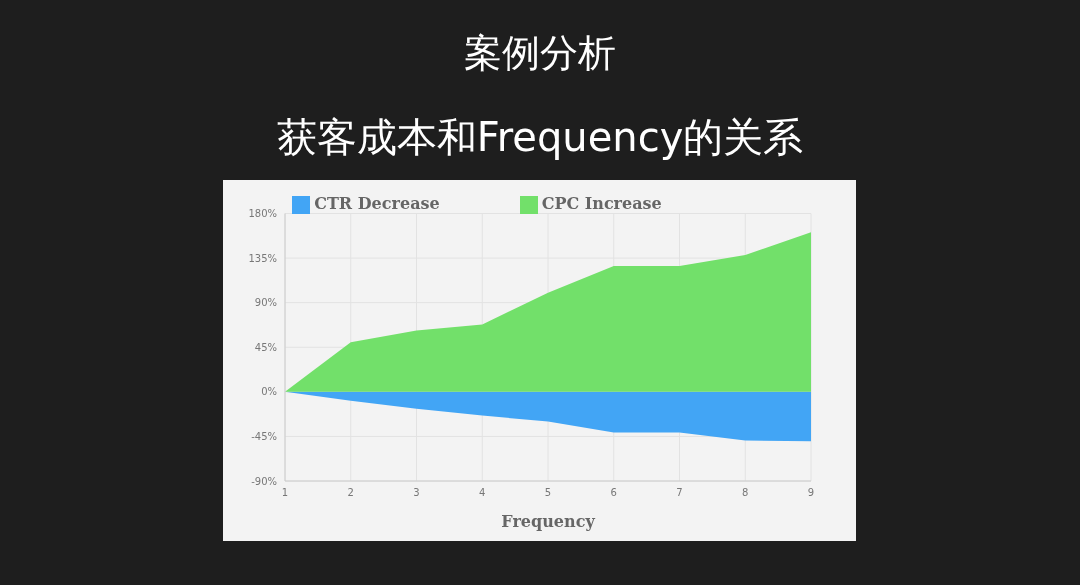 This screenshot has height=585, width=1080. I want to click on x-tick-label: 6, so click(613, 493).